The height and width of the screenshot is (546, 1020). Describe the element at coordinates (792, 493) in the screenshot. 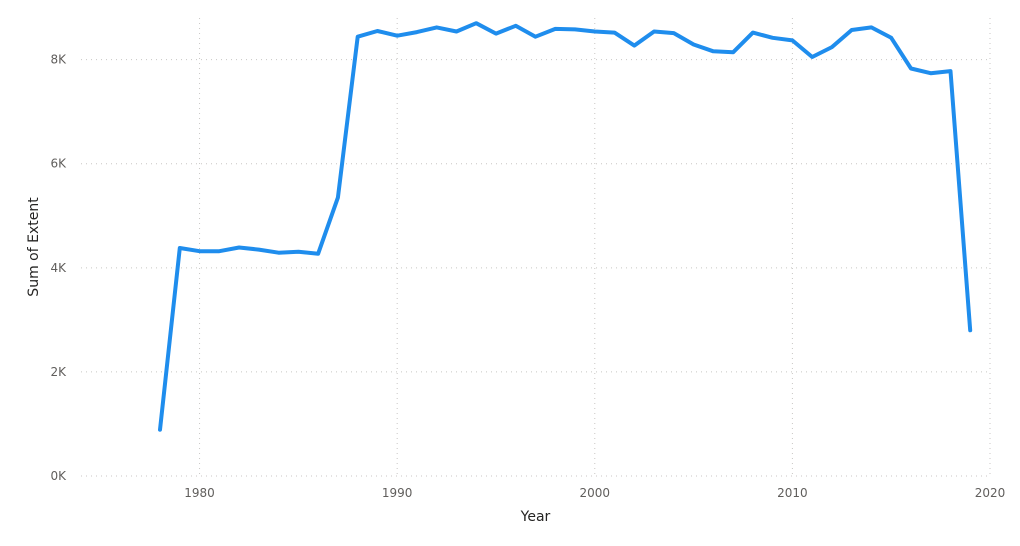

I see `x-tick-label: 2010` at that location.